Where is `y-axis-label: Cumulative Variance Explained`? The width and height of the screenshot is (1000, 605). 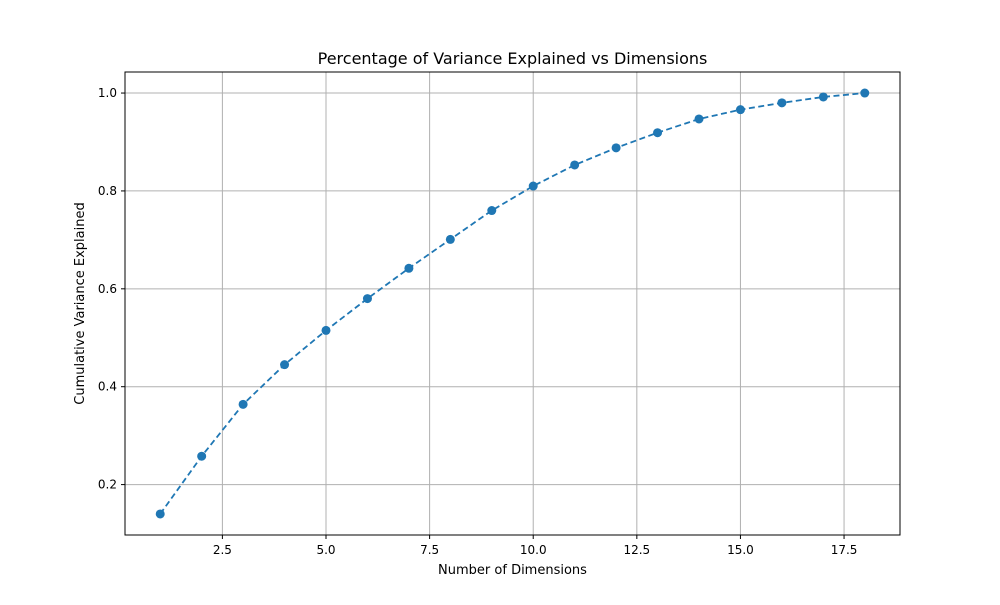
y-axis-label: Cumulative Variance Explained is located at coordinates (80, 303).